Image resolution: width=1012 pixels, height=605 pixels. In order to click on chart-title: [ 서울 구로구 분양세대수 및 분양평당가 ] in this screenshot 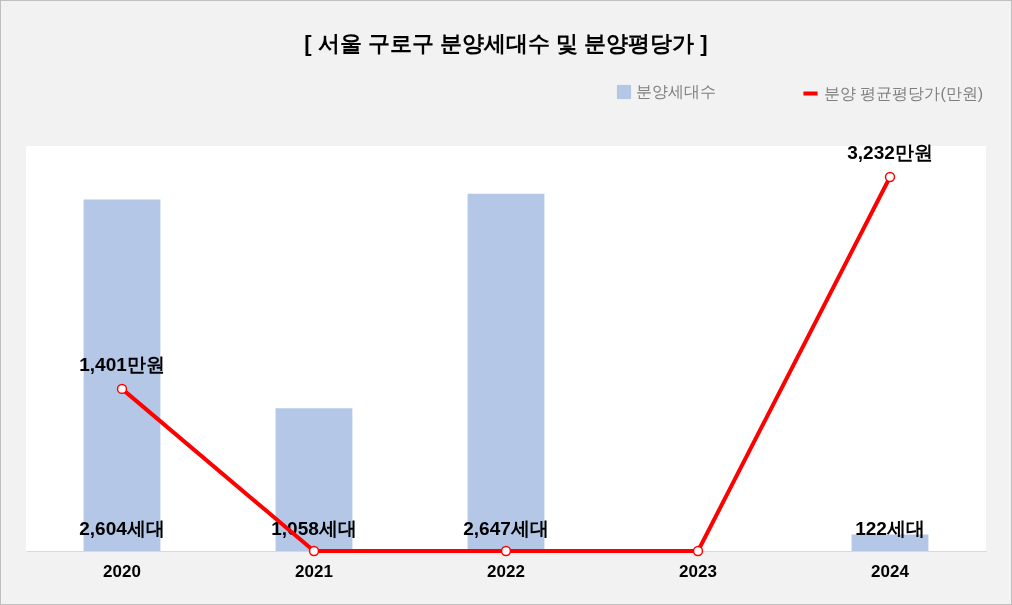, I will do `click(506, 44)`.